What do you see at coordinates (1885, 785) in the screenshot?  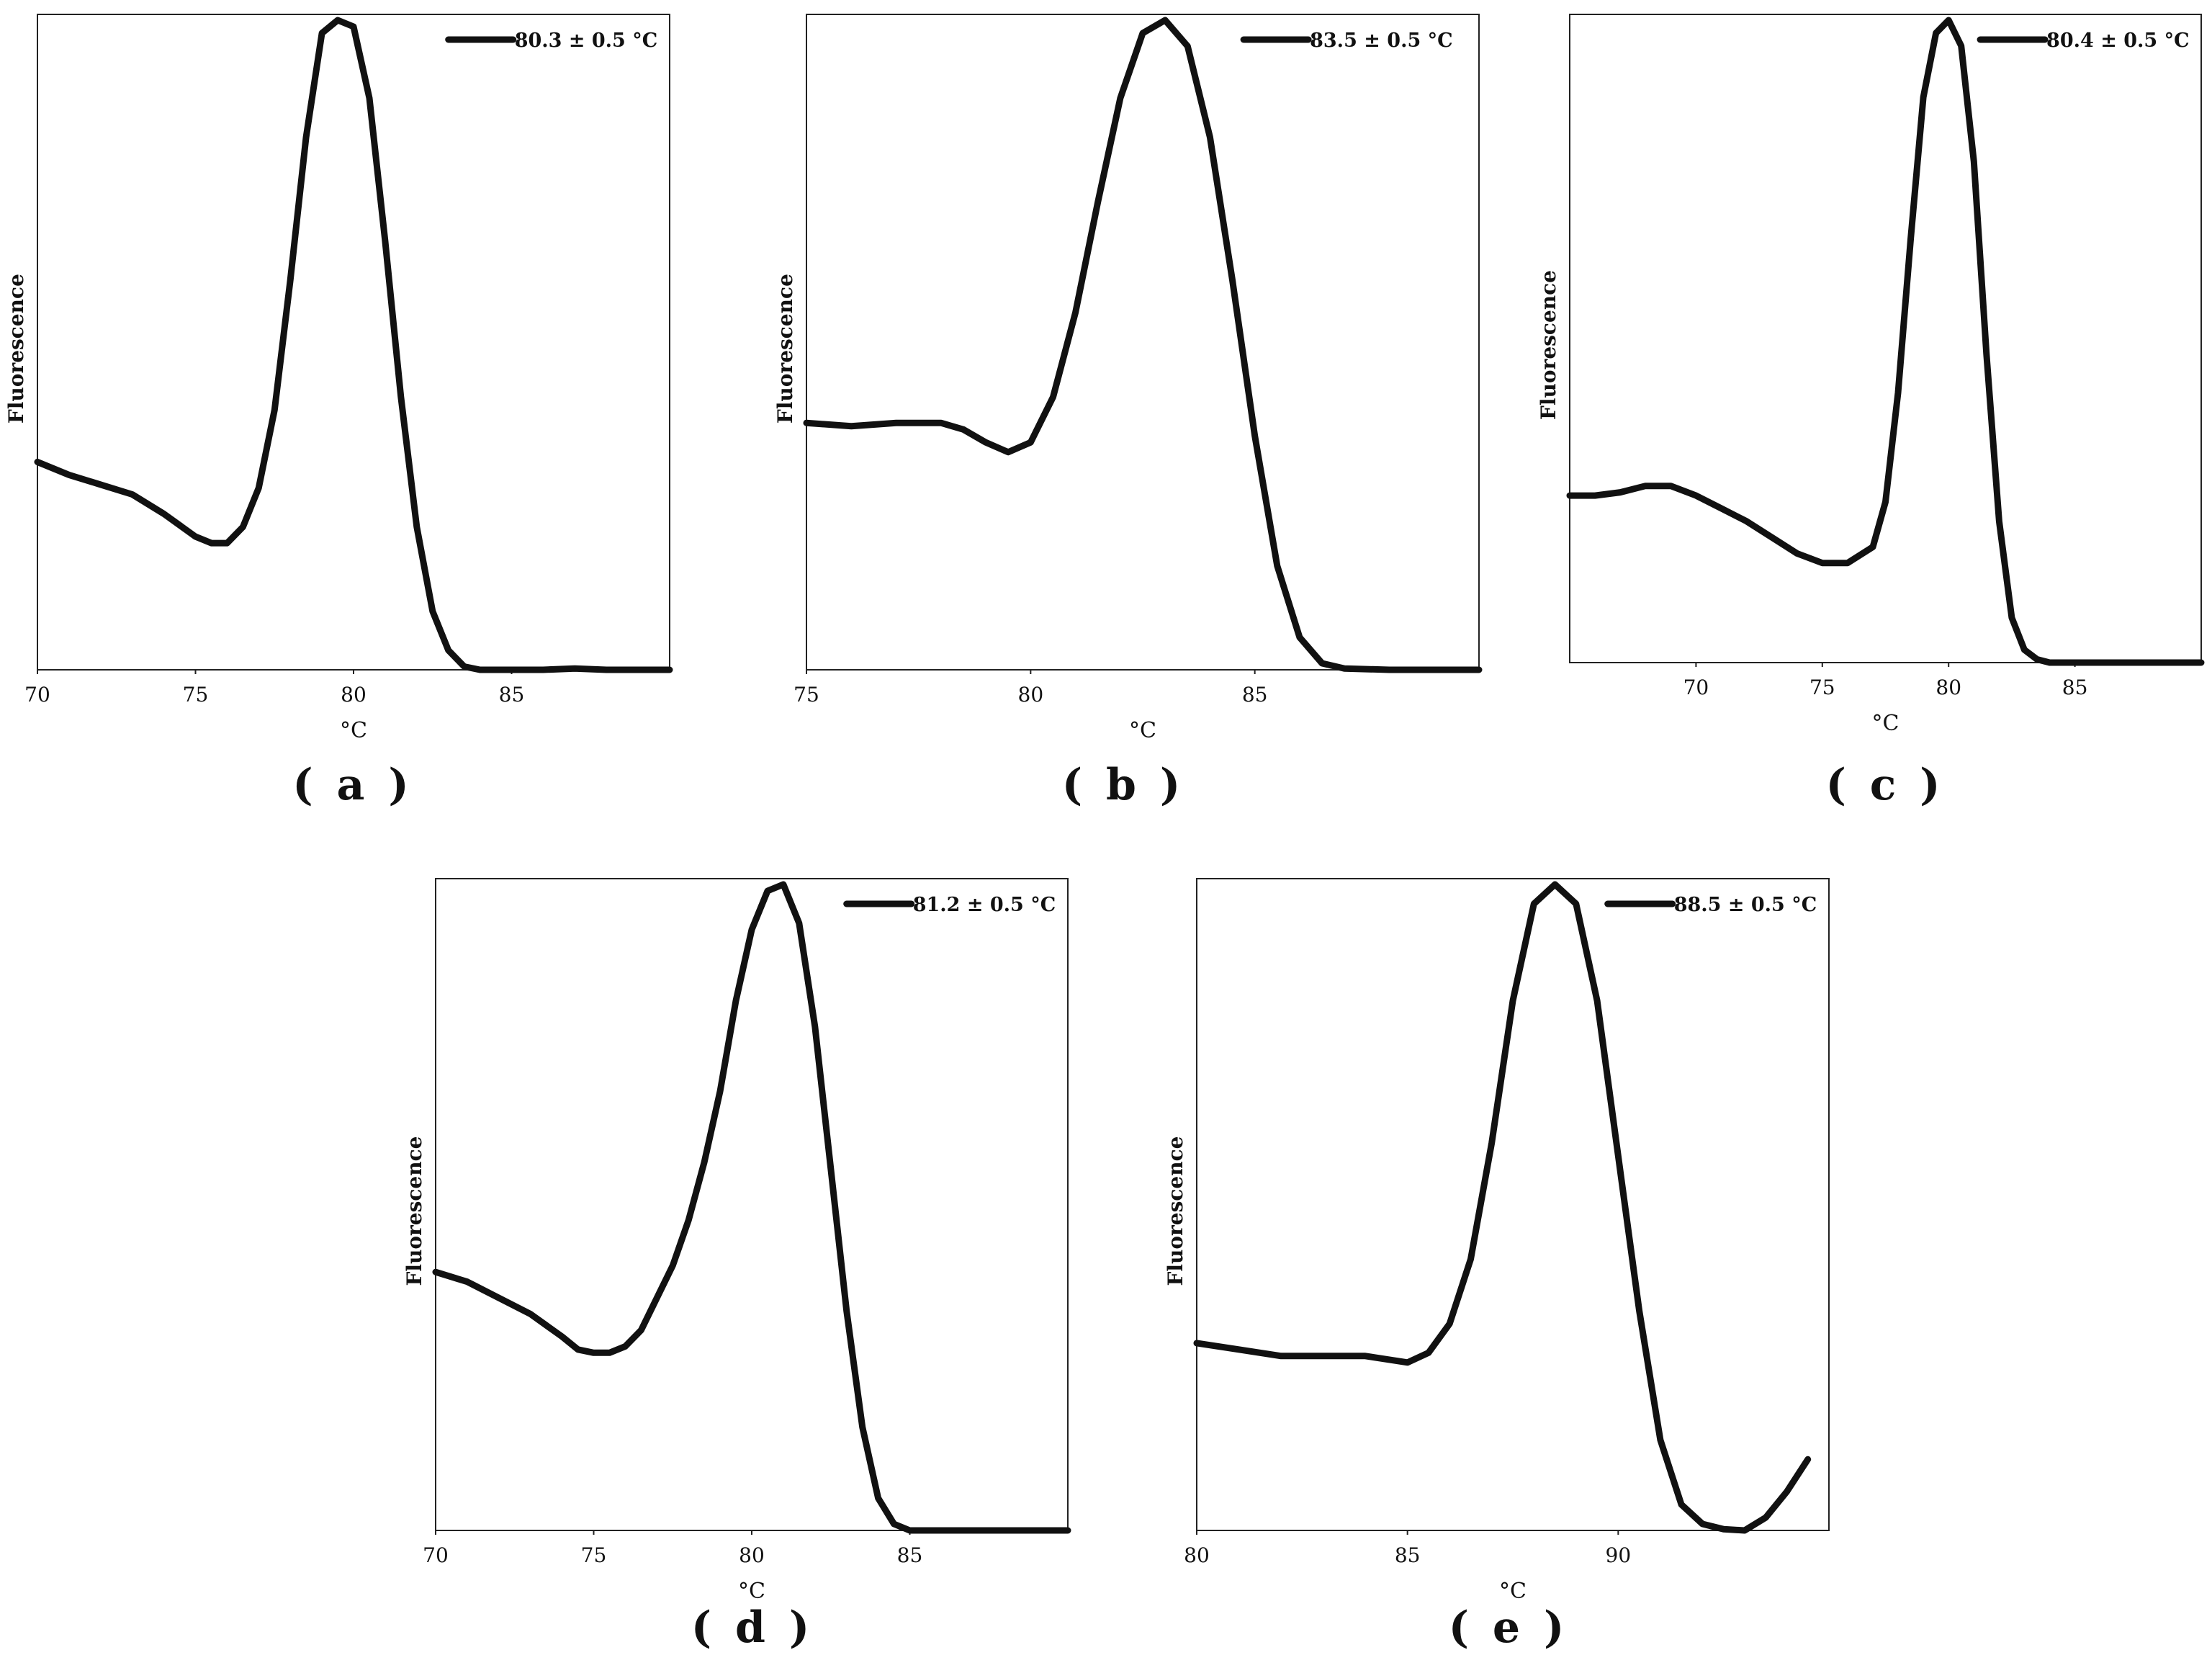 I see `panel-caption: ( c )` at bounding box center [1885, 785].